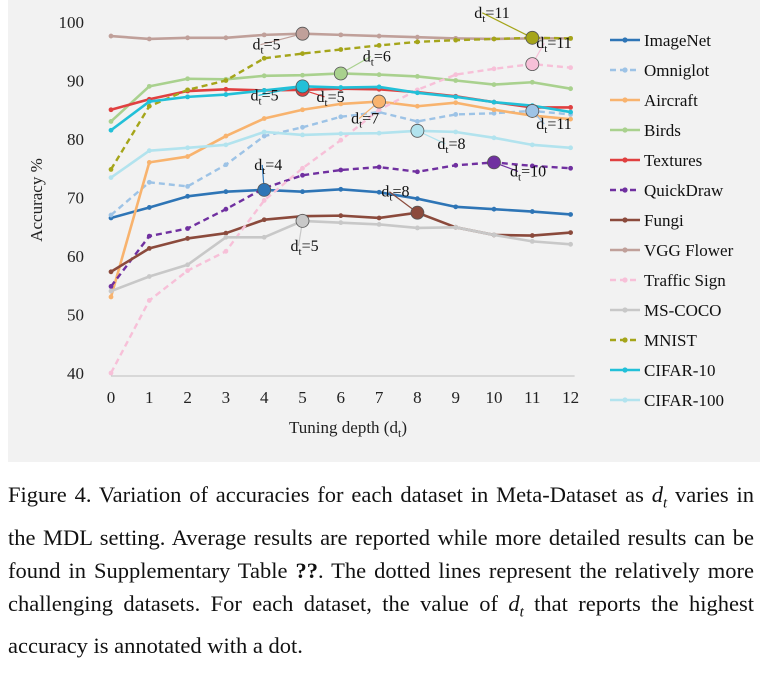  Describe the element at coordinates (111, 397) in the screenshot. I see `x-tick-label: 0` at that location.